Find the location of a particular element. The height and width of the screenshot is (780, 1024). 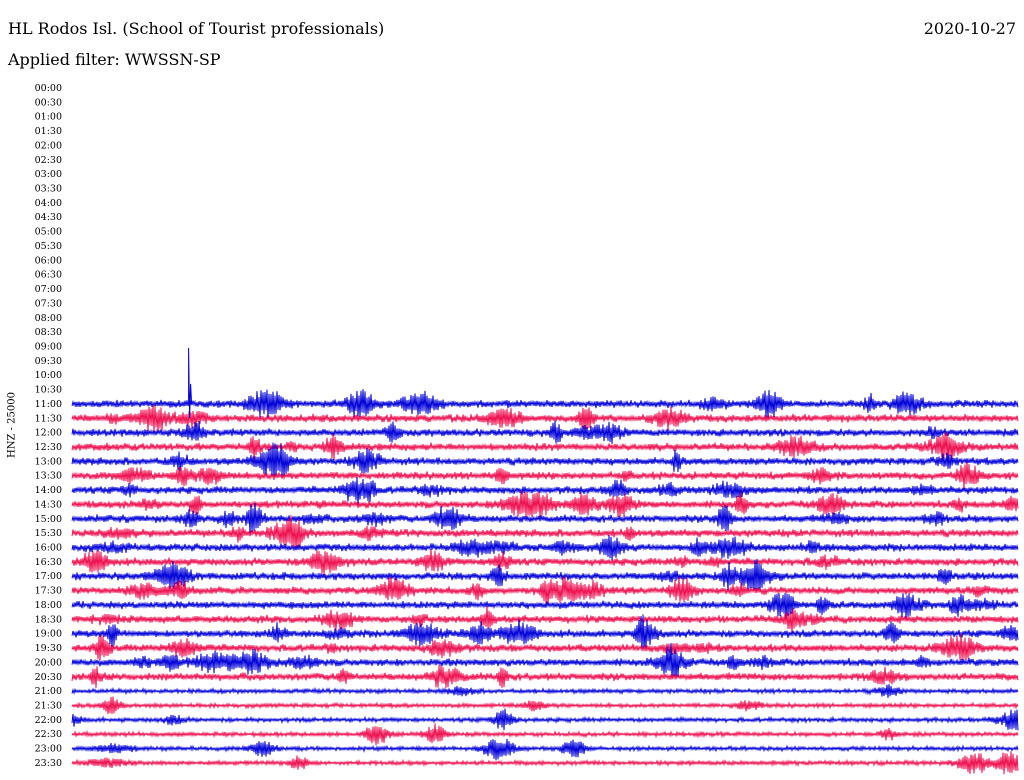

tick-label-2030: 20:30 is located at coordinates (48, 677).